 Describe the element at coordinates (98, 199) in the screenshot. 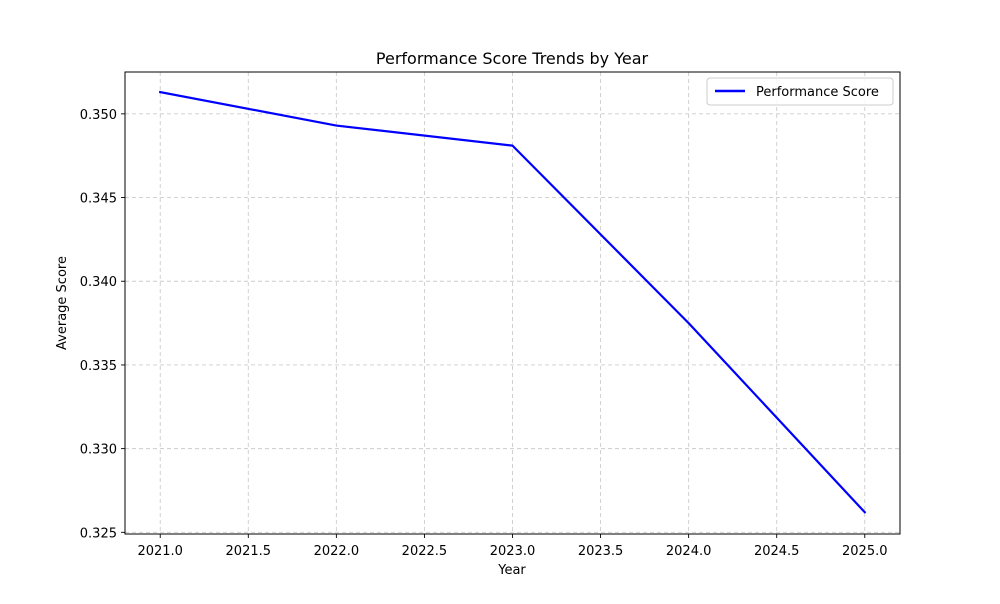

I see `y-tick-label: 0.345` at that location.